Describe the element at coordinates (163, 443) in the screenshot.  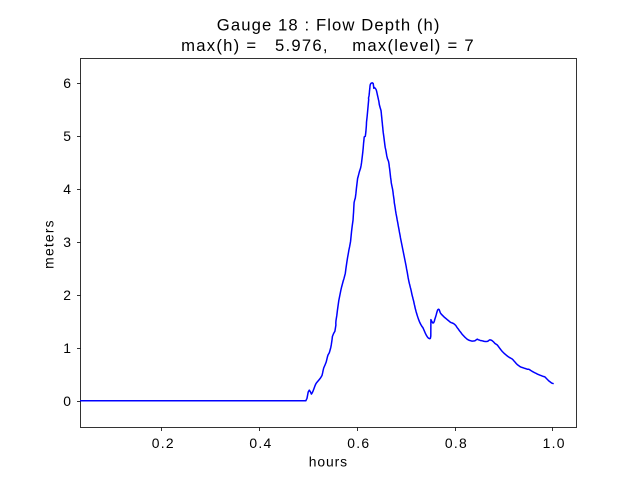
I see `svg-text: 0.2` at that location.